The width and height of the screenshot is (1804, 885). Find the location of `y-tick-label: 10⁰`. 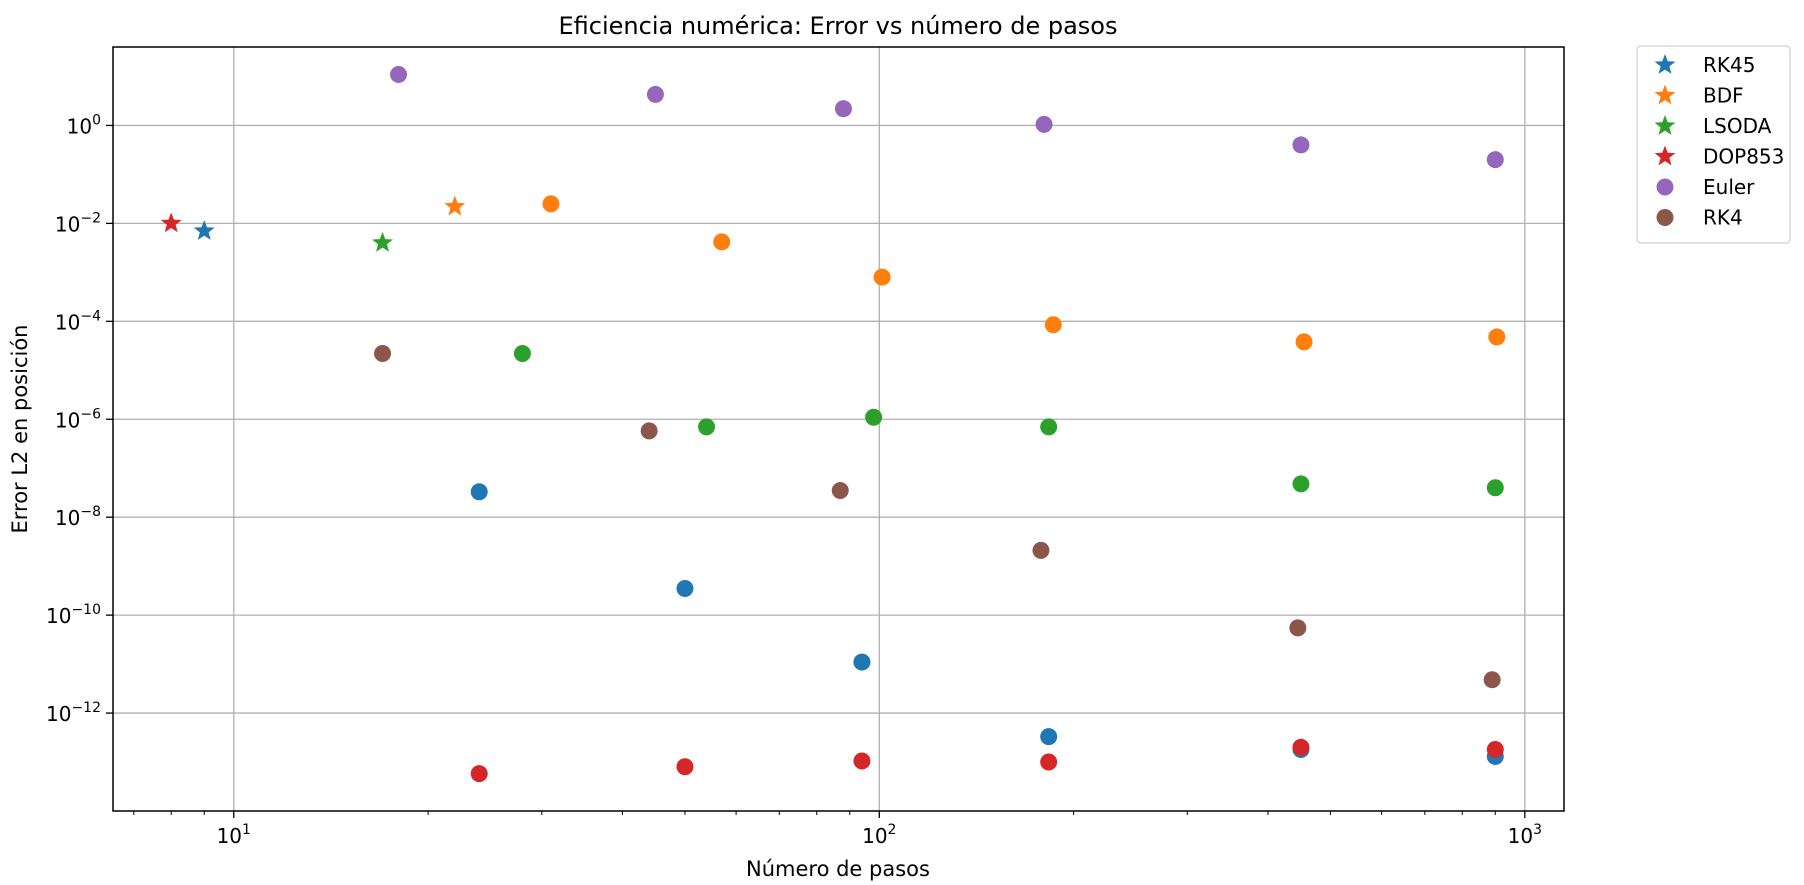

y-tick-label: 10⁰ is located at coordinates (84, 125).